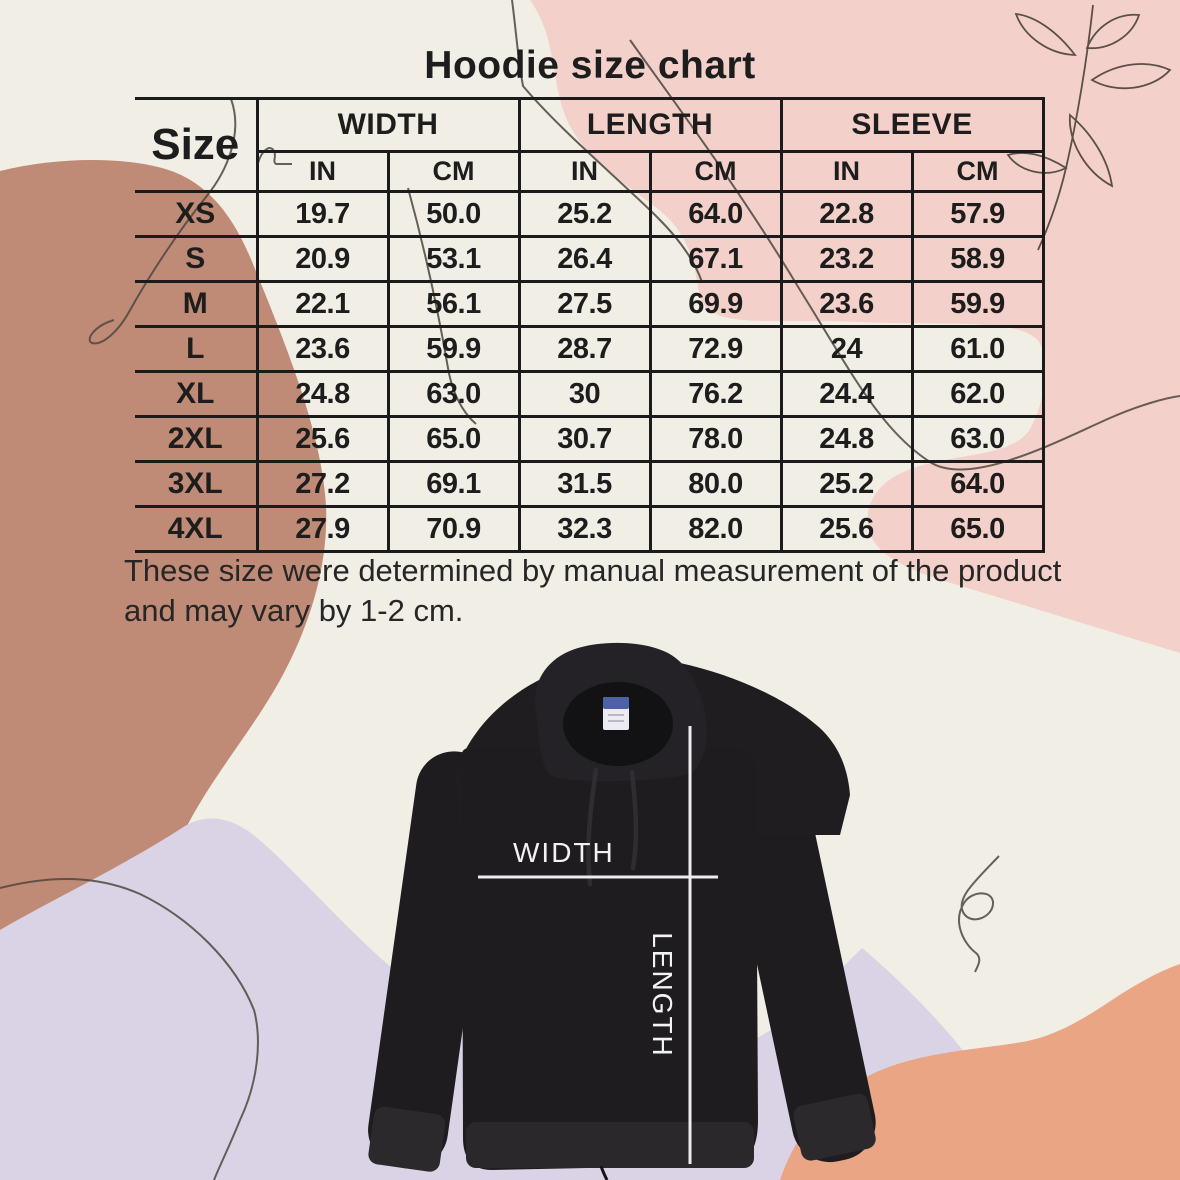 Image resolution: width=1180 pixels, height=1180 pixels. Describe the element at coordinates (322, 214) in the screenshot. I see `measurement-cell: 19.7` at that location.